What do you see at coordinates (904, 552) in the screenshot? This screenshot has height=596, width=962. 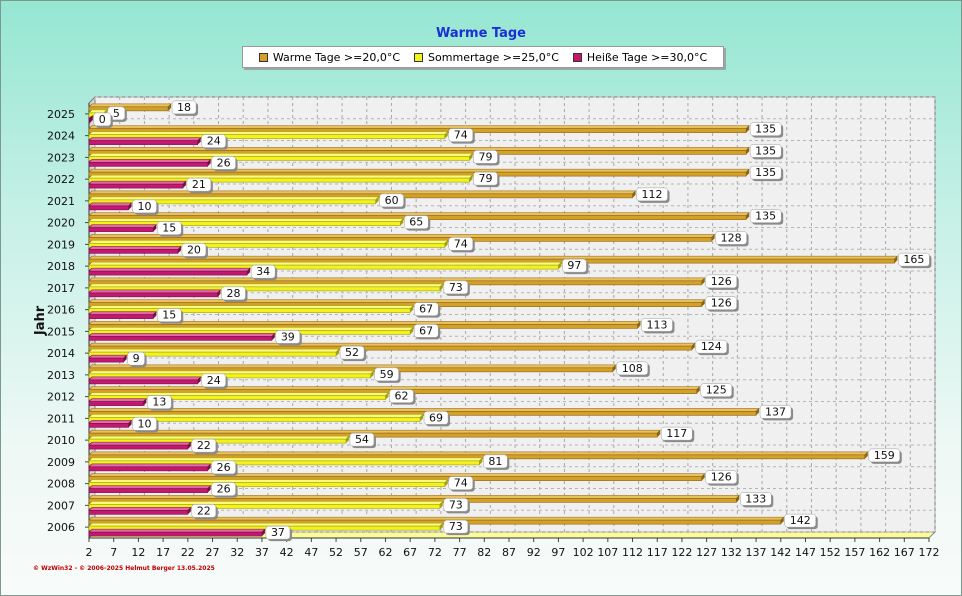 I see `x-tick-label: 167` at bounding box center [904, 552].